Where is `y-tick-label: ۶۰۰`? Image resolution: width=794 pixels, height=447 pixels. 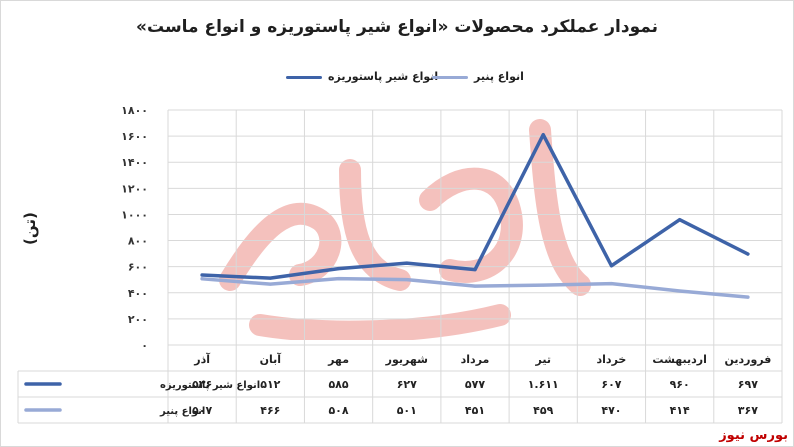
y-tick-label: ۶۰۰ is located at coordinates (138, 267).